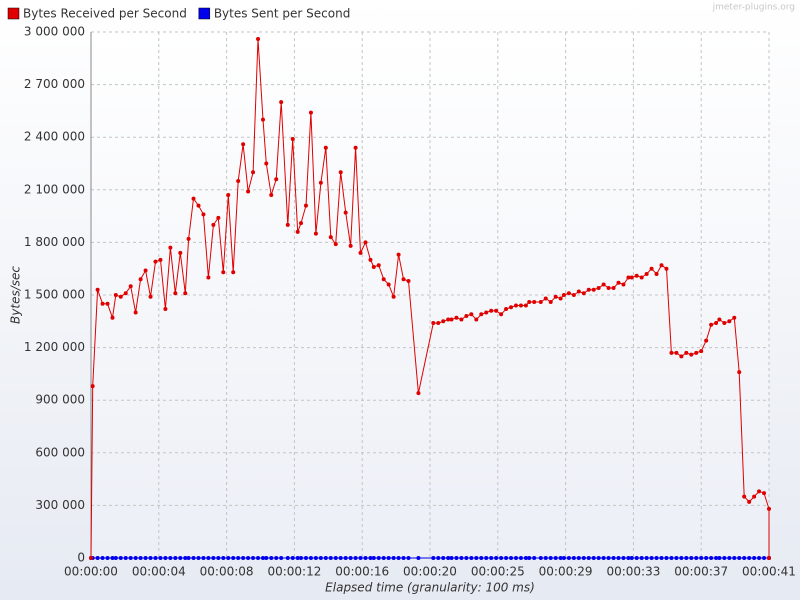 This screenshot has width=800, height=600. What do you see at coordinates (105, 14) in the screenshot?
I see `legend-label: Bytes Received per Second` at bounding box center [105, 14].